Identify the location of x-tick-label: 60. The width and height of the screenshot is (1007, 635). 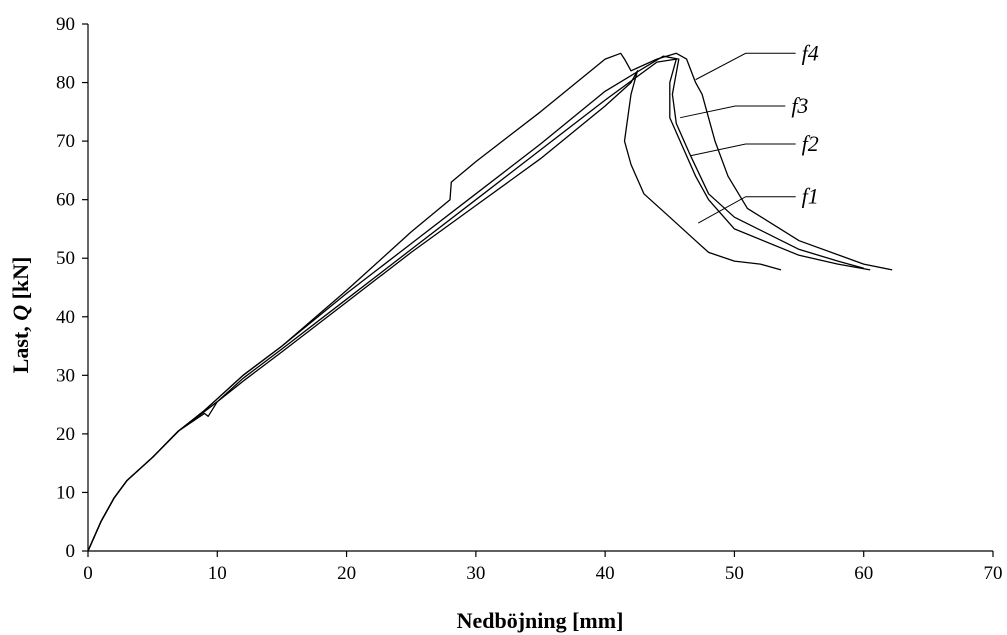
(863, 573).